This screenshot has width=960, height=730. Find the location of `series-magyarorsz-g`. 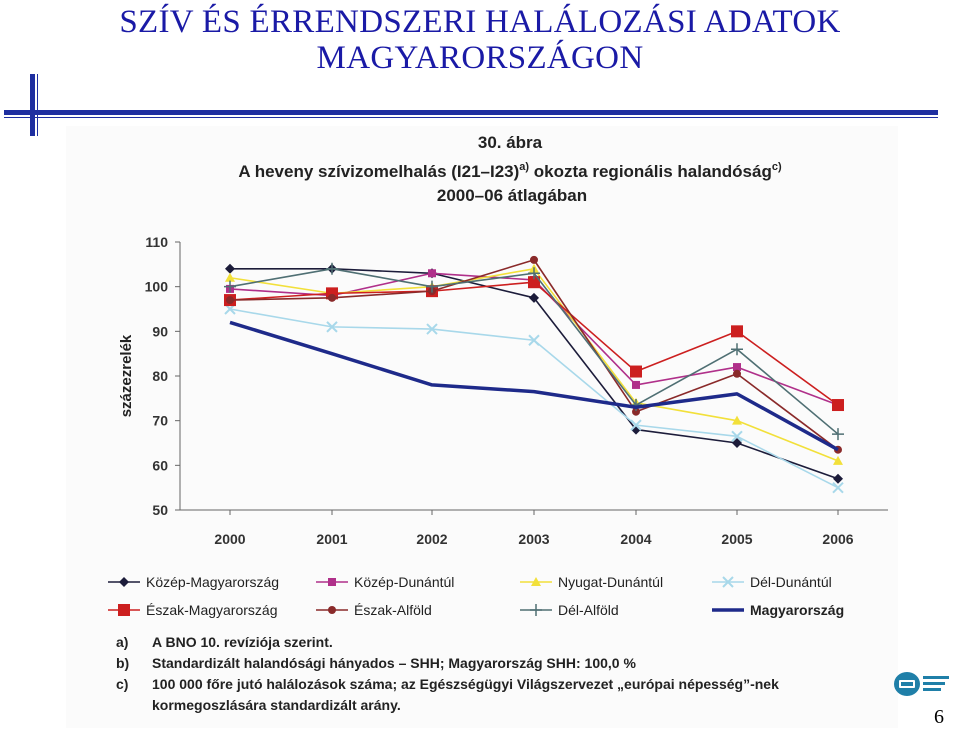

series-magyarorsz-g is located at coordinates (534, 386).